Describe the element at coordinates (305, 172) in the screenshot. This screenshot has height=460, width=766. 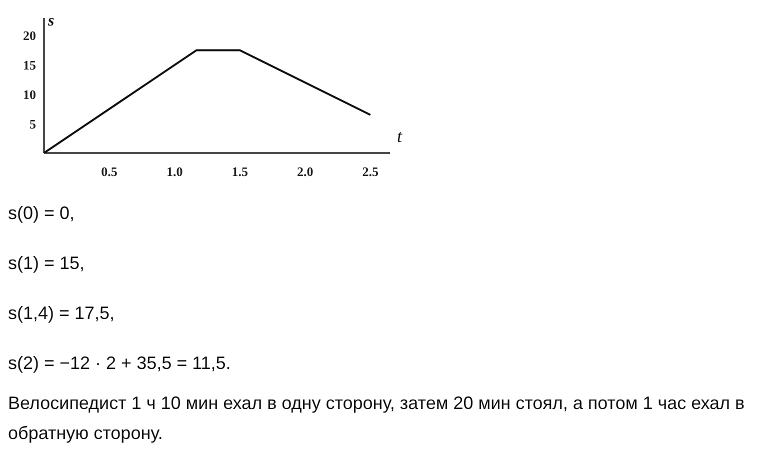
I see `x-tick-label: 2.0` at that location.